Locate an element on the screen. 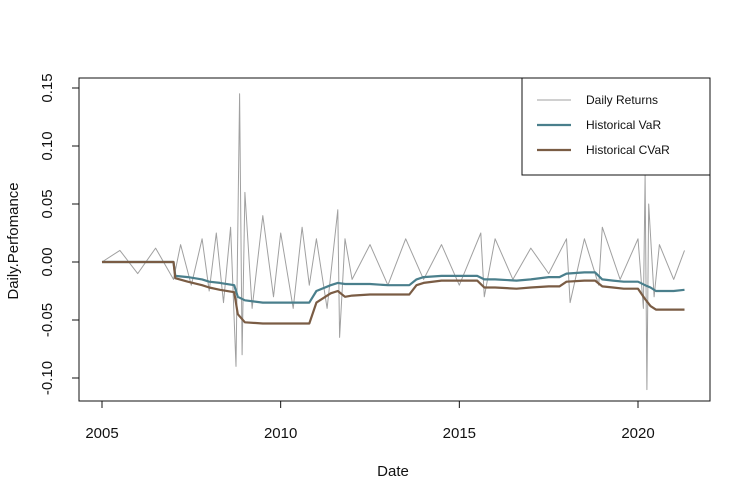  y-tick-label: 0.10 is located at coordinates (47, 145).